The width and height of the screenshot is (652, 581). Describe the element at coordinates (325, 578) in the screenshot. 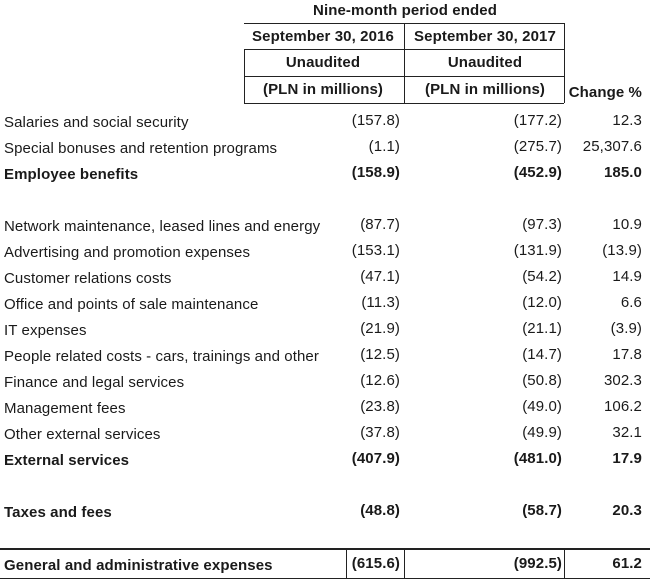

I see `total-bottom-rule` at that location.